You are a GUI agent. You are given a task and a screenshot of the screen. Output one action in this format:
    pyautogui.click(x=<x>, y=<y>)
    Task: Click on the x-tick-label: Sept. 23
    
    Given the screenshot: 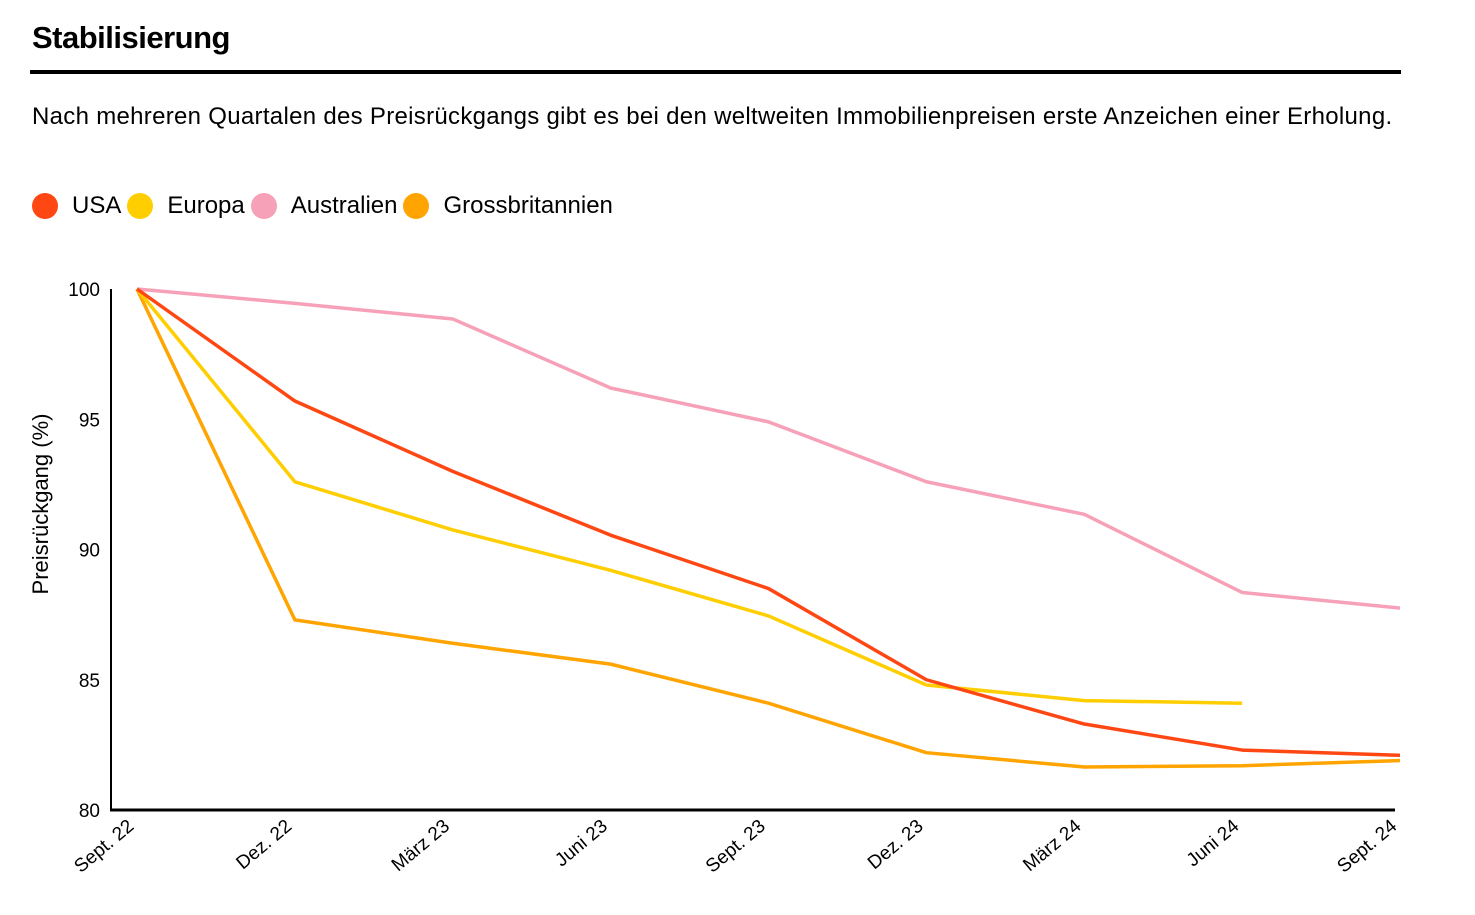 What is the action you would take?
    pyautogui.click(x=736, y=847)
    